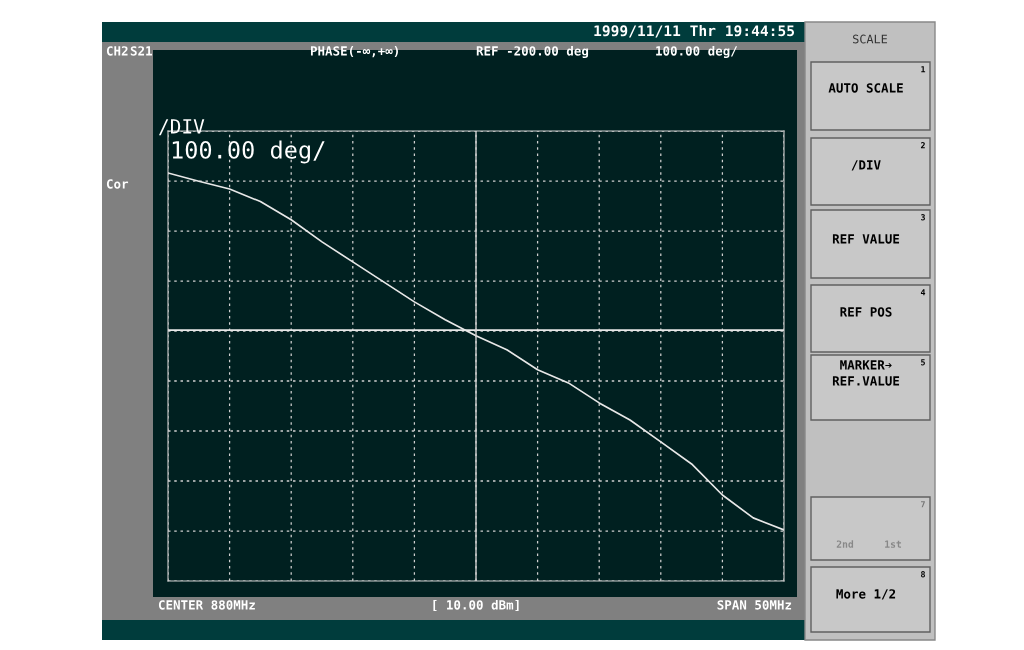 Image resolution: width=1024 pixels, height=650 pixels. I want to click on text: REF.VALUE, so click(866, 381).